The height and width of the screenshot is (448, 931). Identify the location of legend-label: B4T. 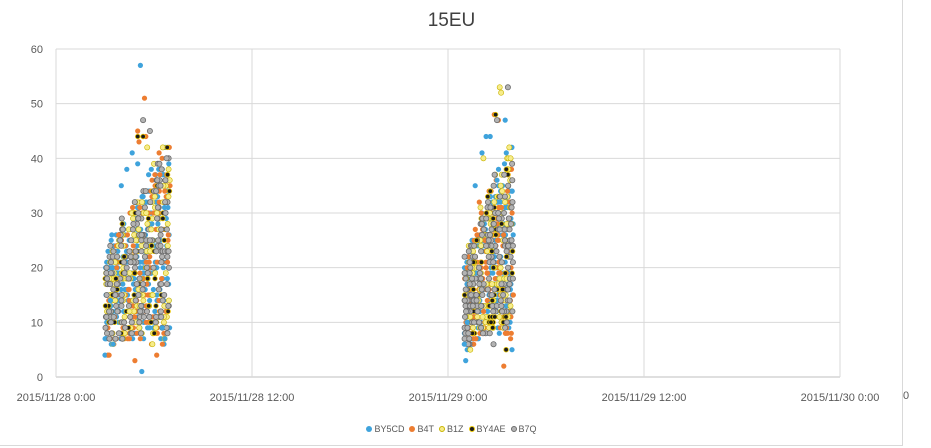
(425, 429).